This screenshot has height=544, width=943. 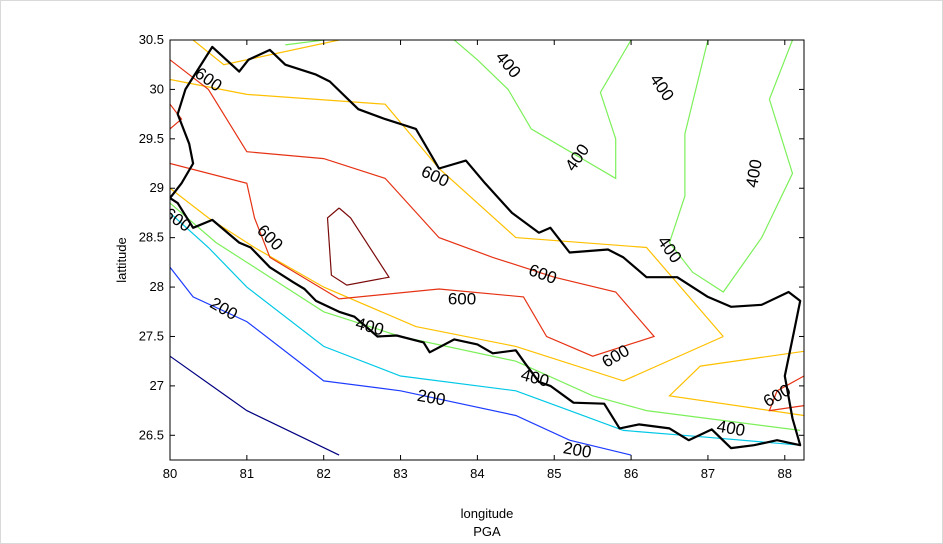 I want to click on y-axis-label: lattitude, so click(x=121, y=260).